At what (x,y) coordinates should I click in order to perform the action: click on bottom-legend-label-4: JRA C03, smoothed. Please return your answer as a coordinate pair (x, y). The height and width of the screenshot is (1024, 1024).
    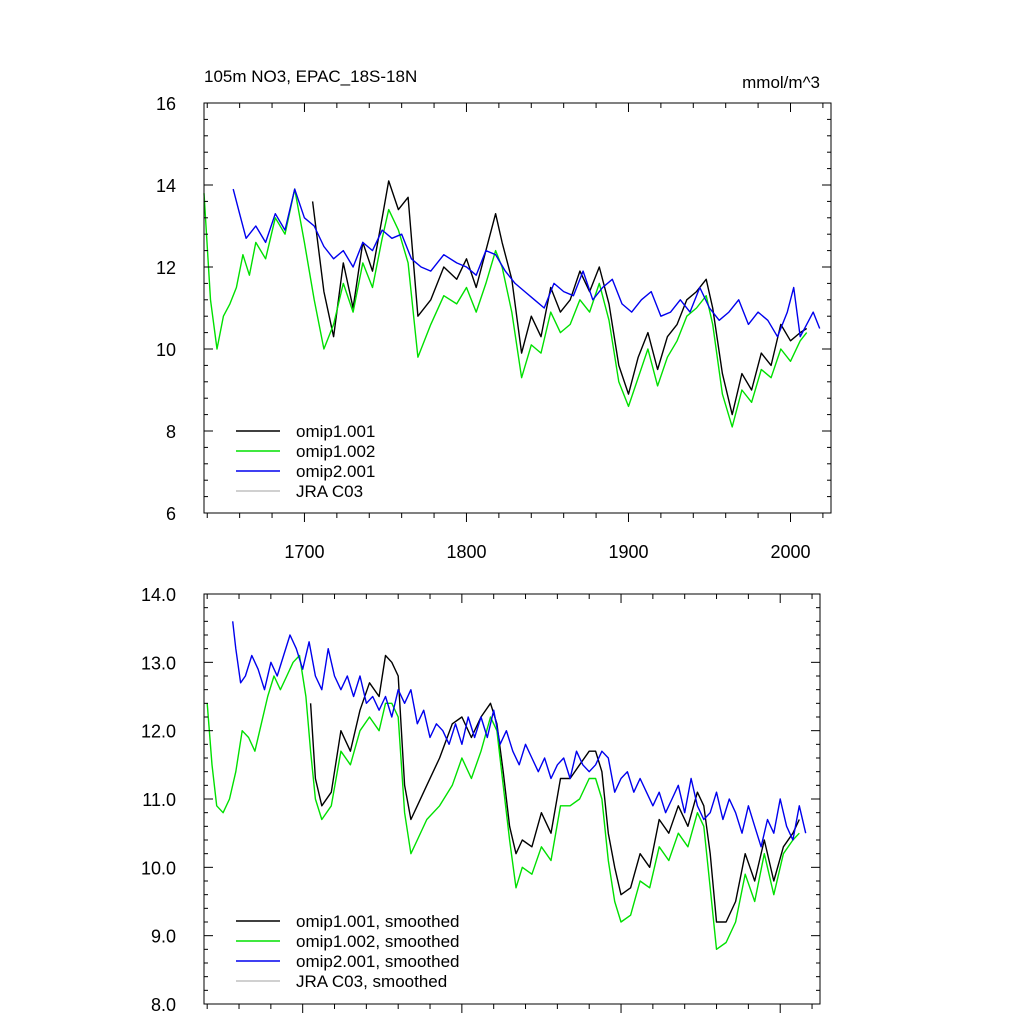
    Looking at the image, I should click on (371, 981).